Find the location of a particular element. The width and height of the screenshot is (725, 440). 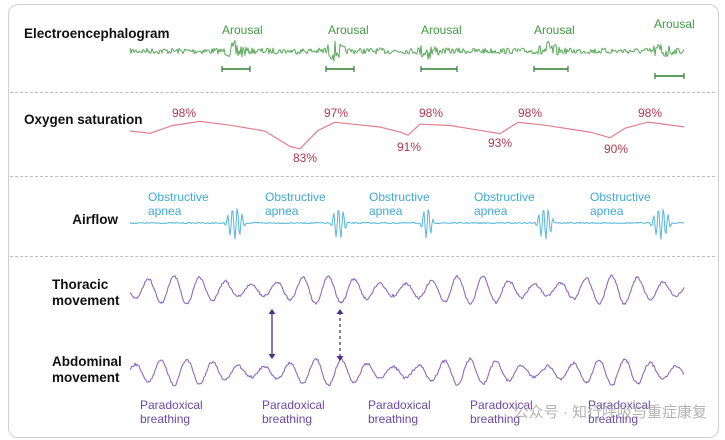

arousal-bars-group is located at coordinates (453, 72).